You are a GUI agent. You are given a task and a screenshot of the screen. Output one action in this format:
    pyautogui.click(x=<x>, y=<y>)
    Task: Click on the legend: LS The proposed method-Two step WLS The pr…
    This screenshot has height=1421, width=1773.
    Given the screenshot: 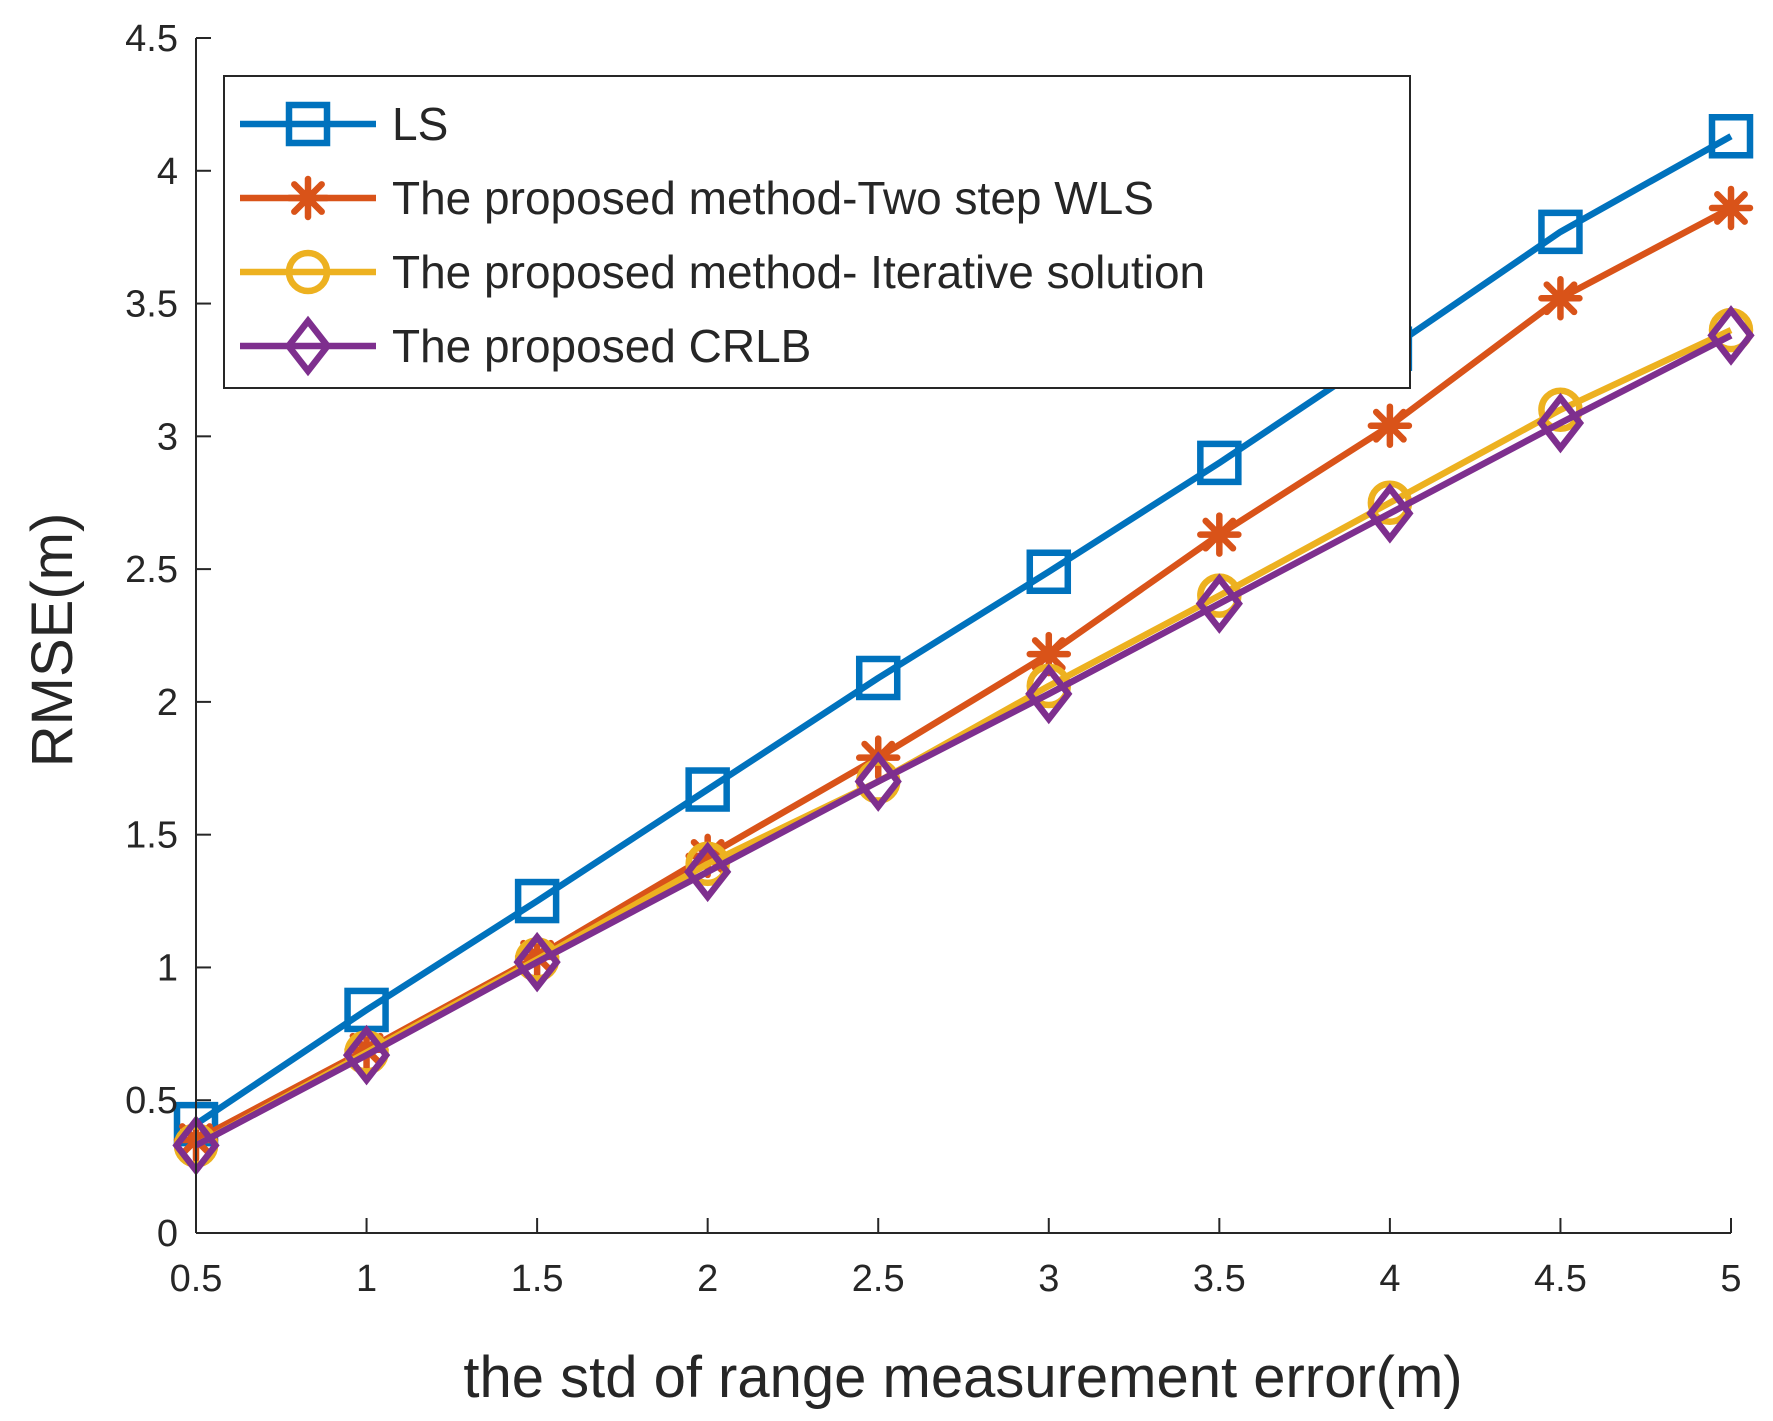 What is the action you would take?
    pyautogui.click(x=817, y=232)
    